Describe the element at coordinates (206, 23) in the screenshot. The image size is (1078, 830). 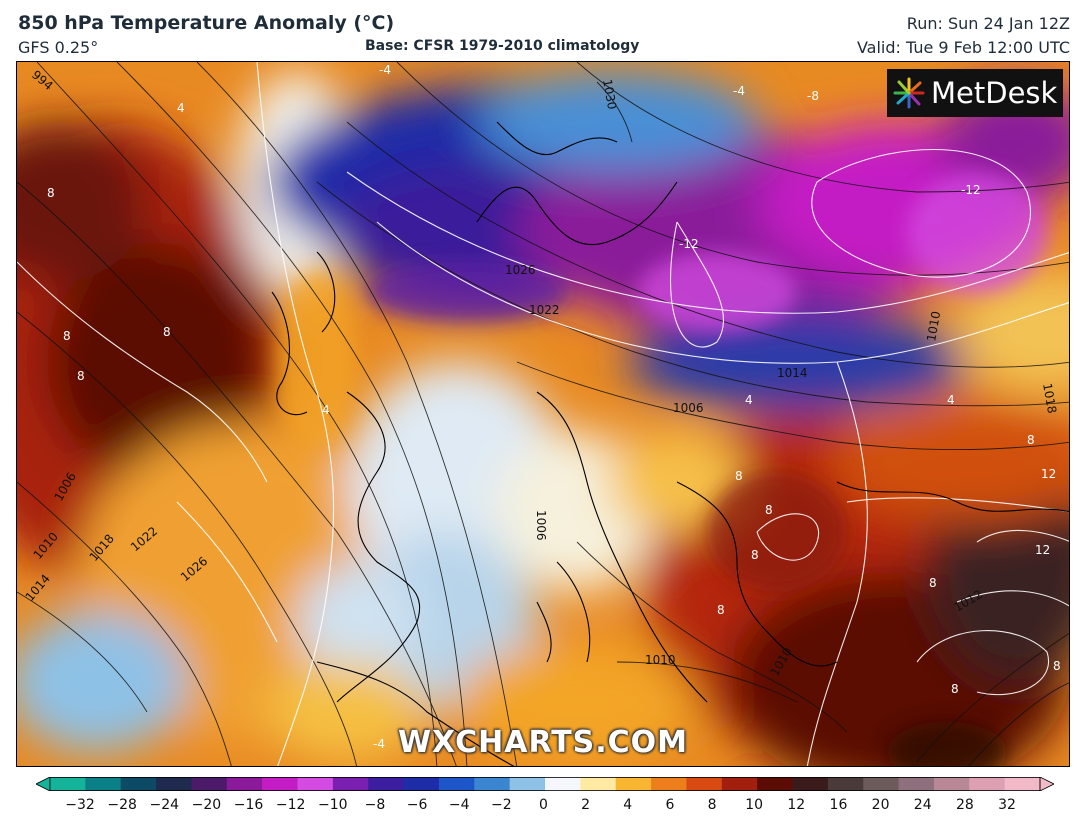
I see `chart-title: 850 hPa Temperature Anomaly (°C)` at that location.